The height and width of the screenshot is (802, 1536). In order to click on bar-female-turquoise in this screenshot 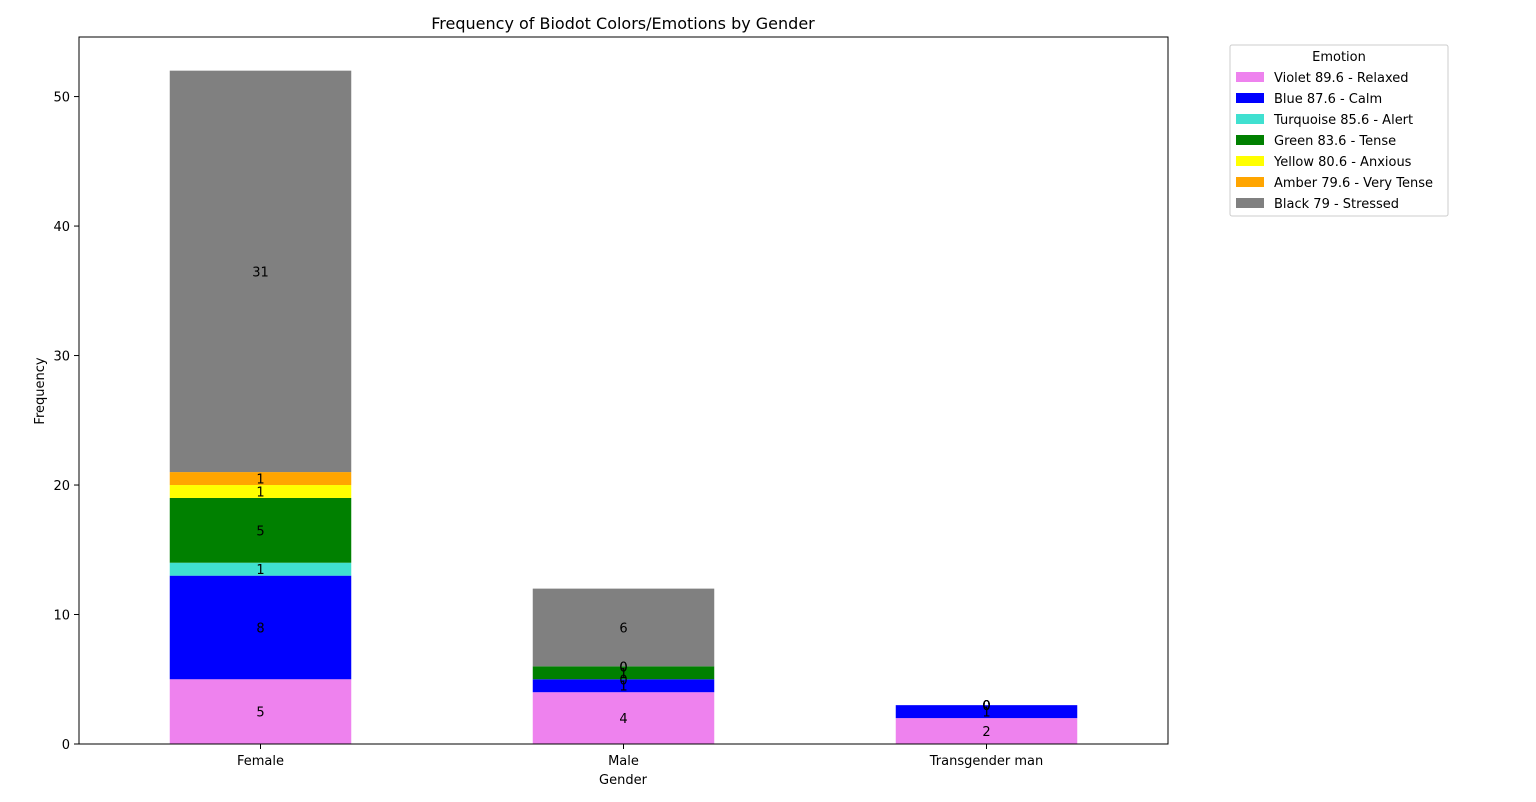, I will do `click(260, 569)`.